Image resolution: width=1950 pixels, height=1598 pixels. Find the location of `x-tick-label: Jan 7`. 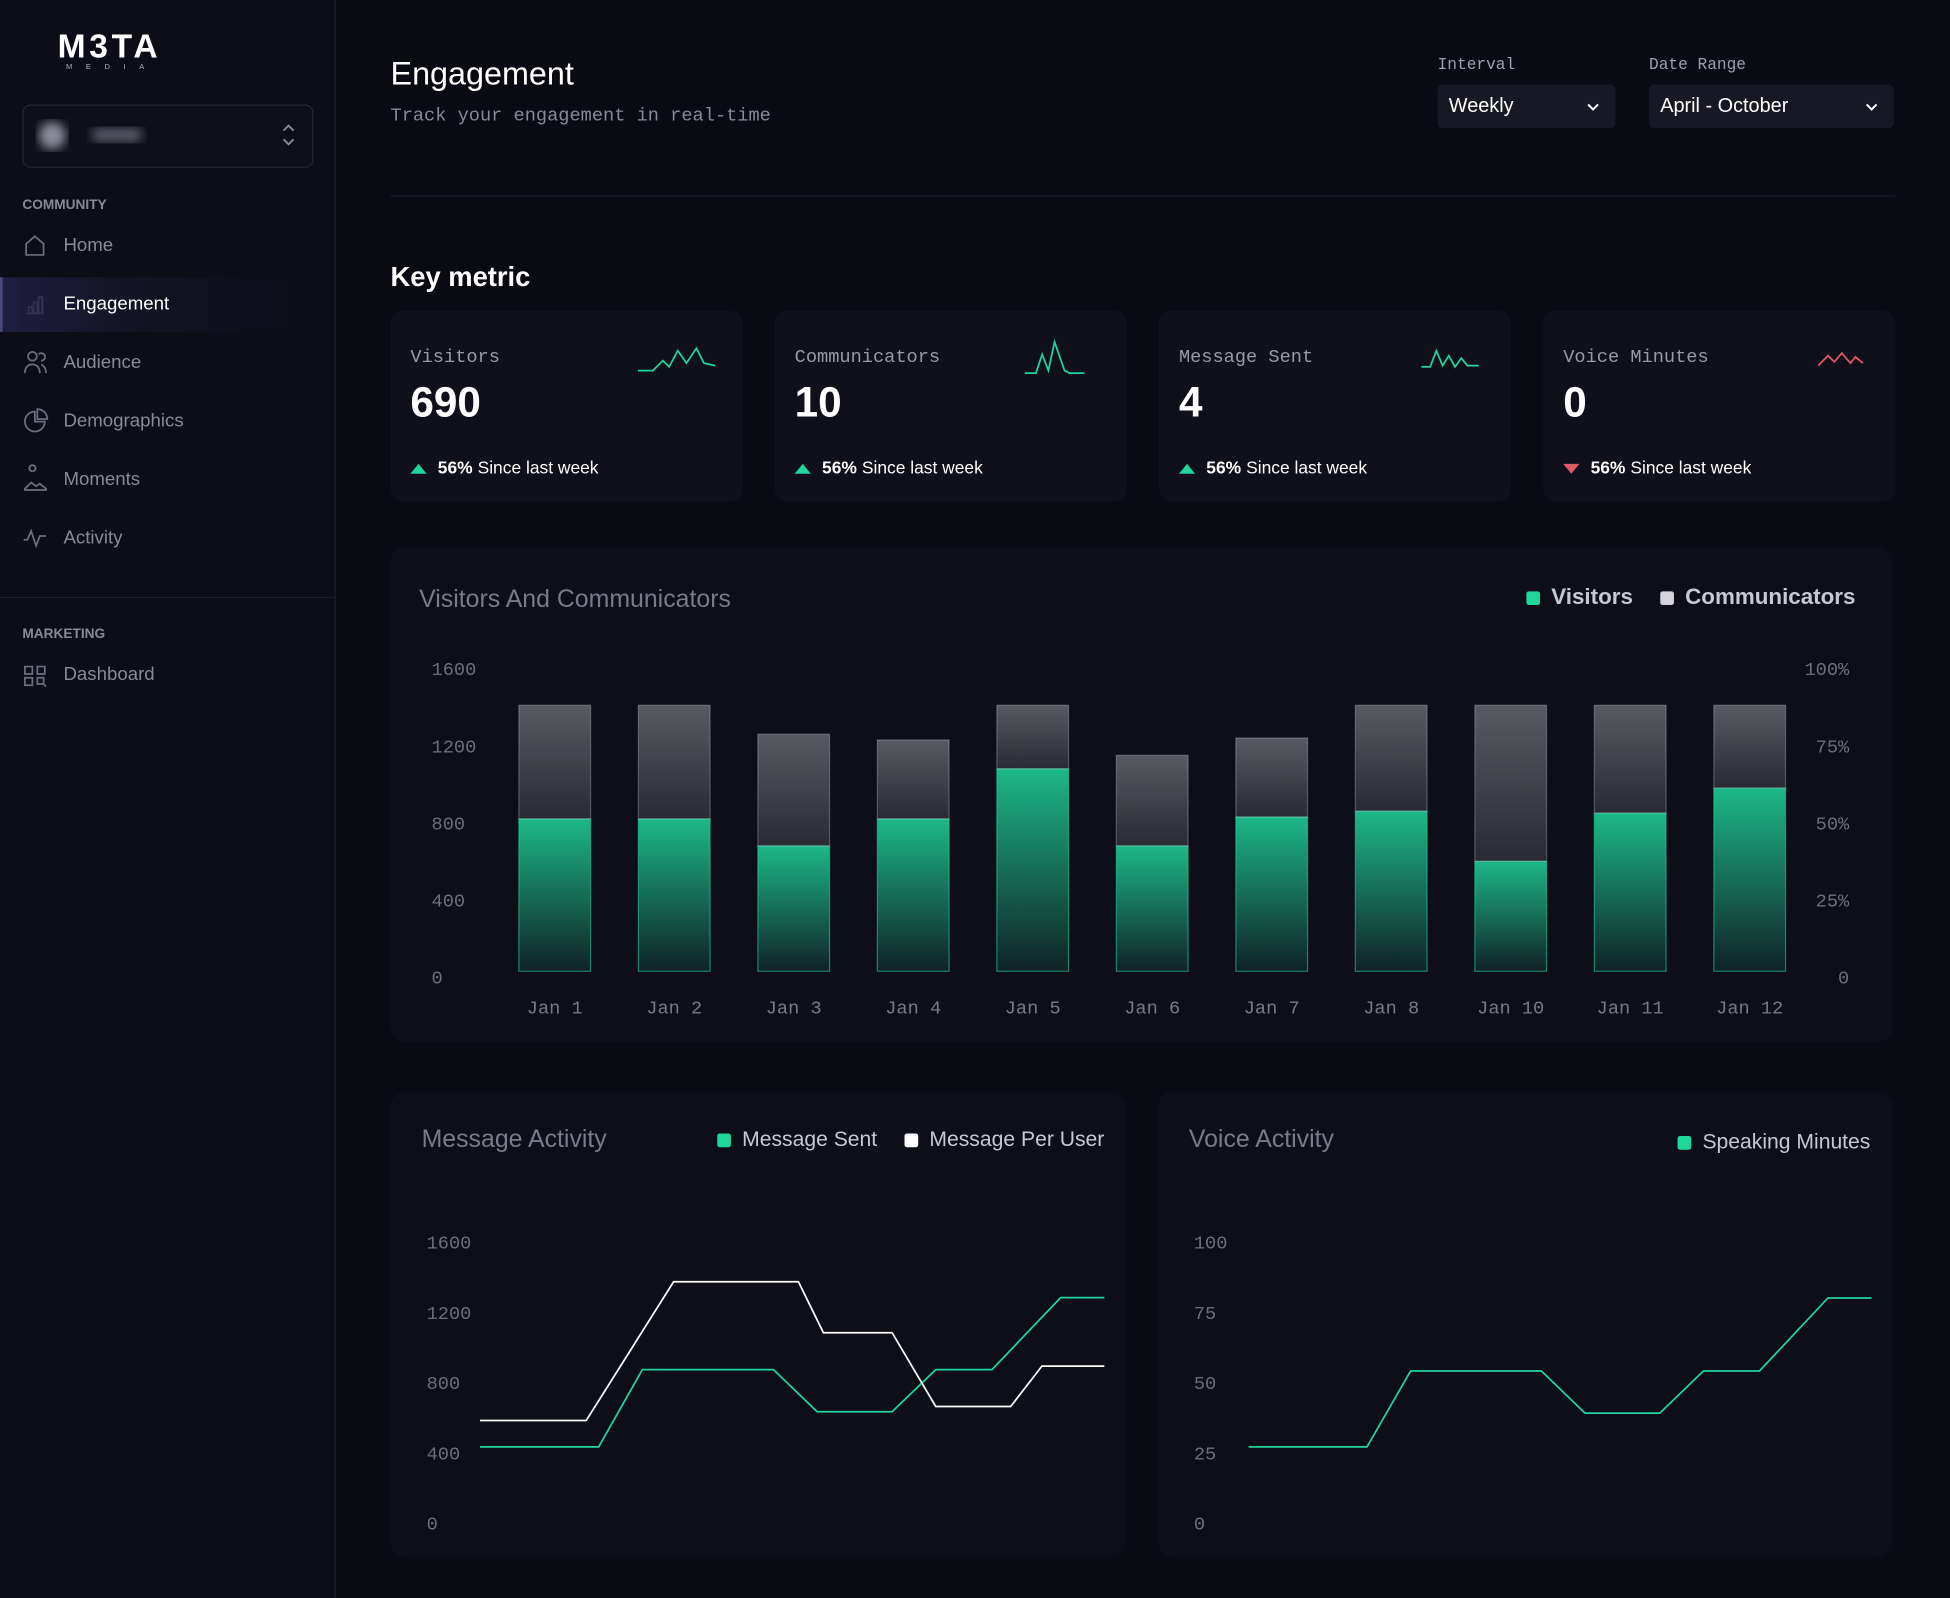

x-tick-label: Jan 7 is located at coordinates (1272, 1008).